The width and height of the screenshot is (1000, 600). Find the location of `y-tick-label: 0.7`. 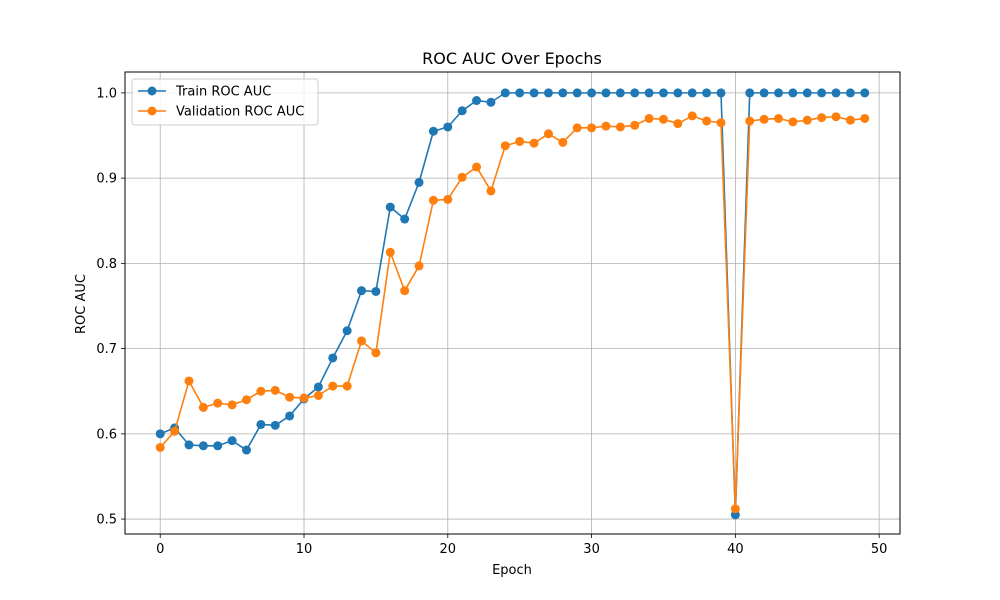

y-tick-label: 0.7 is located at coordinates (106, 349).